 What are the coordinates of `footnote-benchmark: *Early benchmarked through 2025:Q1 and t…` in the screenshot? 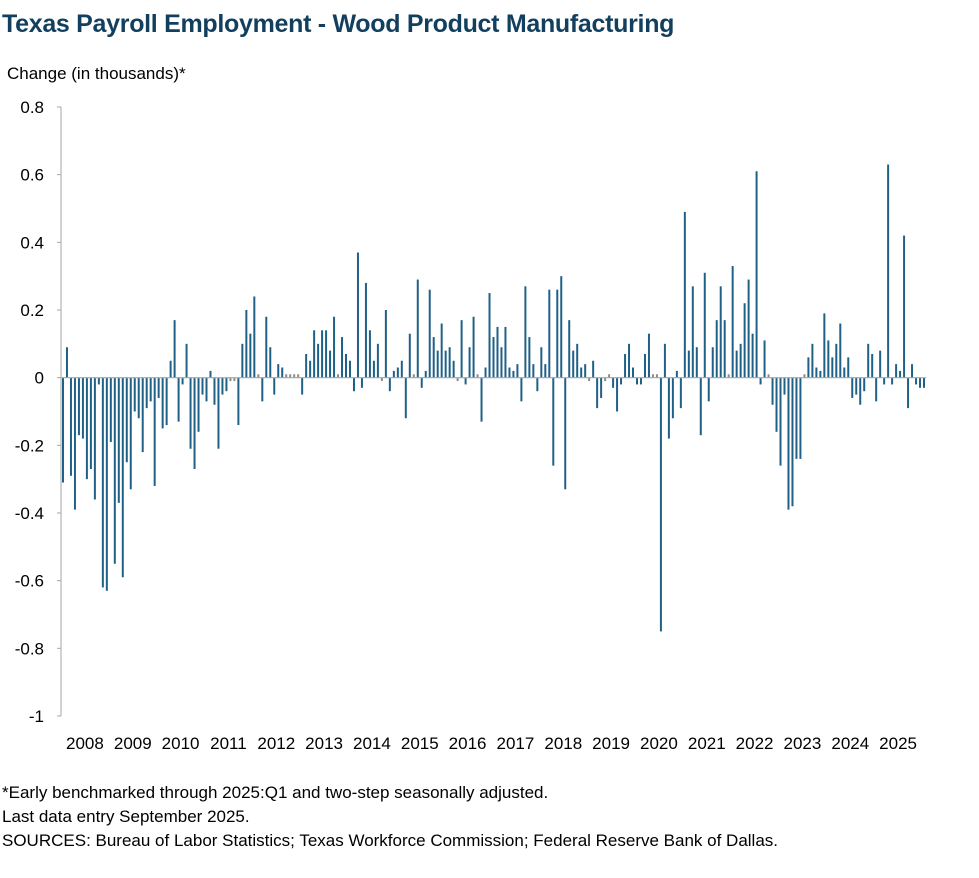 It's located at (275, 792).